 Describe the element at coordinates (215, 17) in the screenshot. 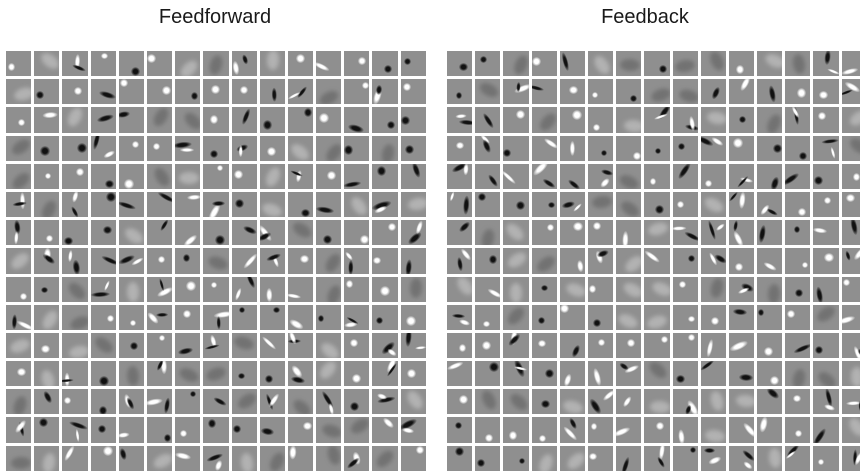

I see `feedforward-title: Feedforward` at that location.